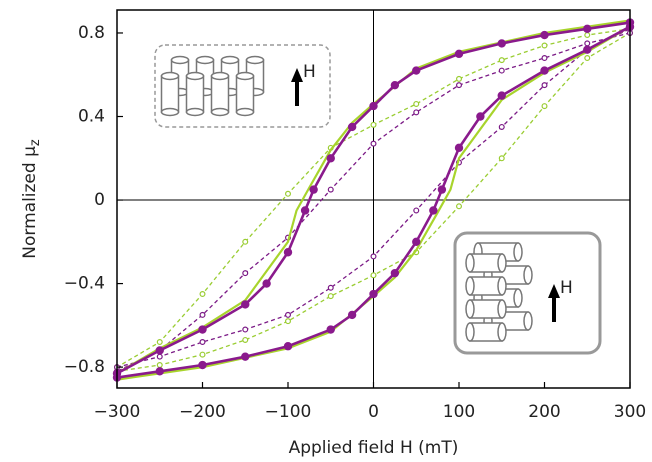  Describe the element at coordinates (117, 412) in the screenshot. I see `x-tick-label: −300` at that location.